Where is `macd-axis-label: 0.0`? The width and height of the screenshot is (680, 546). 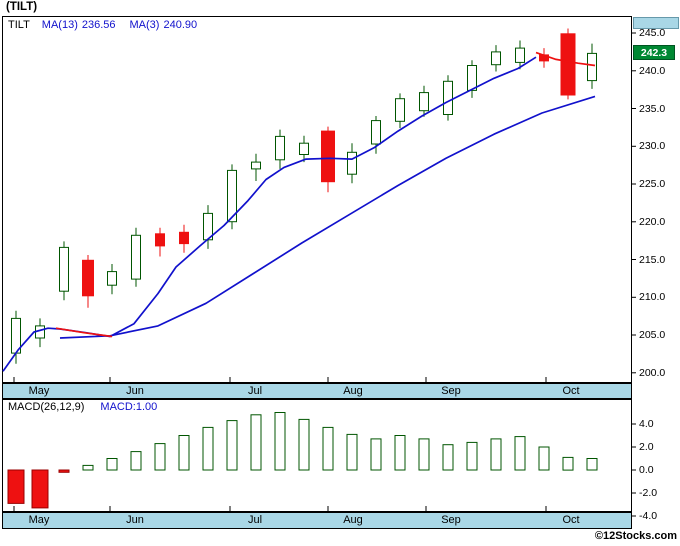 macd-axis-label: 0.0 is located at coordinates (646, 470).